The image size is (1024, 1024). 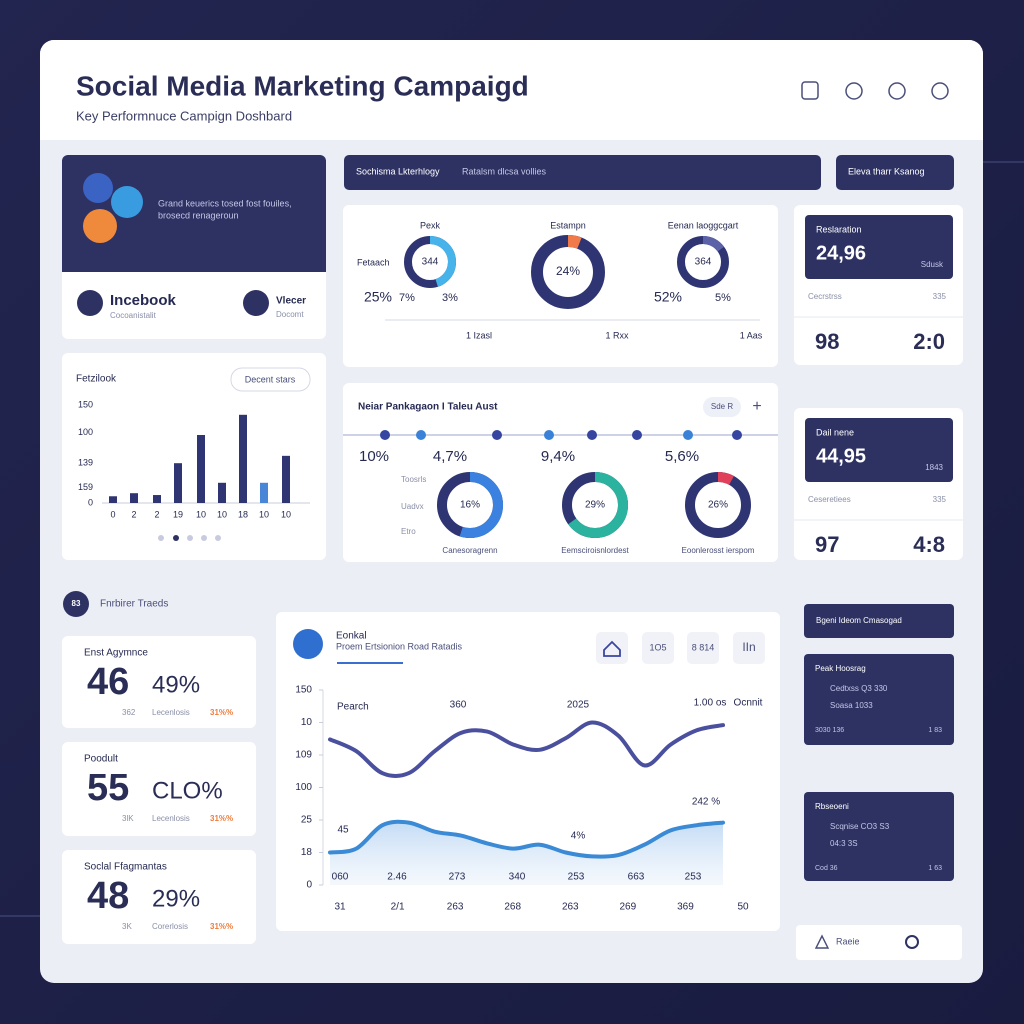 What do you see at coordinates (187, 790) in the screenshot?
I see `kpi-percent: CLO%` at bounding box center [187, 790].